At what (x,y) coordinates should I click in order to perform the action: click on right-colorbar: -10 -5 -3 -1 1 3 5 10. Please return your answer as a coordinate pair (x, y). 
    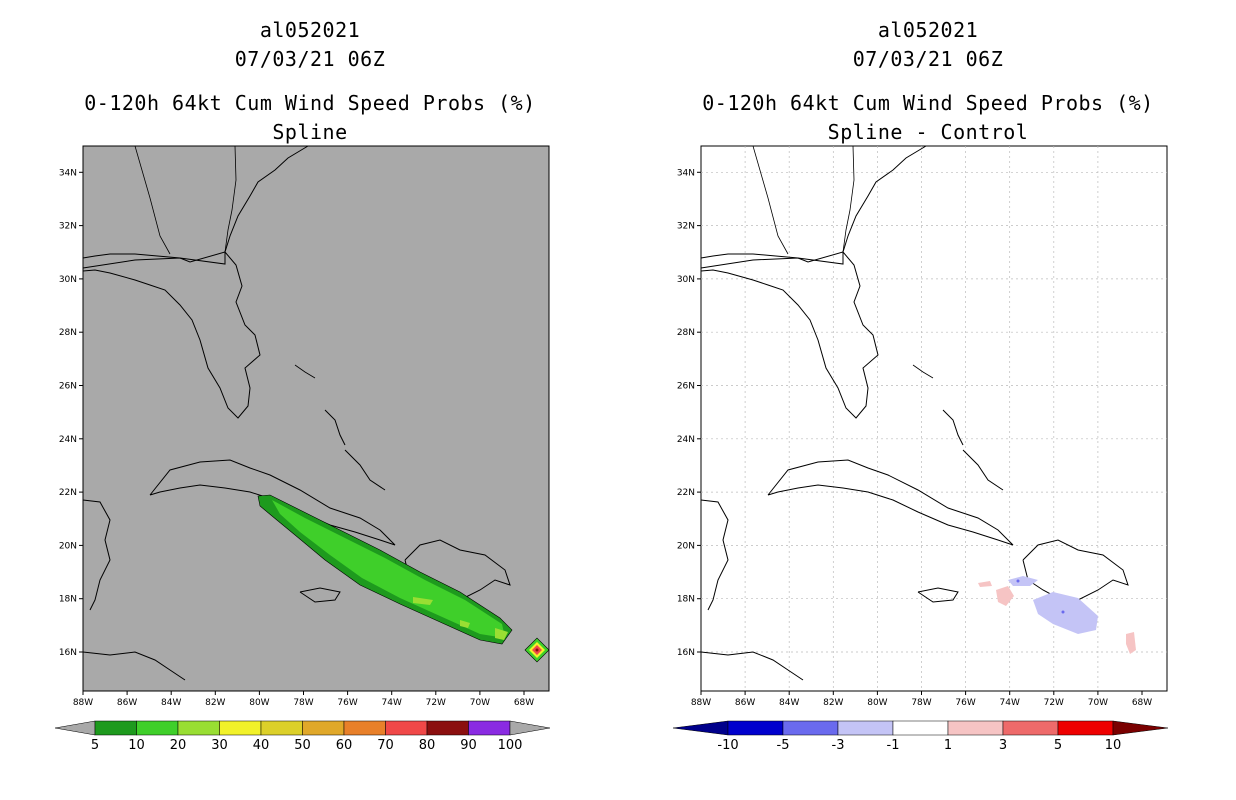
    Looking at the image, I should click on (921, 736).